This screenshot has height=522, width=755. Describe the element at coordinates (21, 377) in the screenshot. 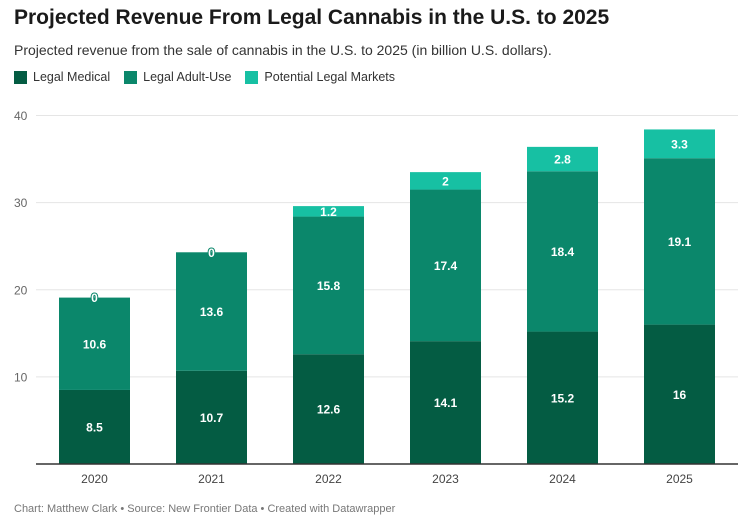

I see `y-tick-label-10: 10` at that location.